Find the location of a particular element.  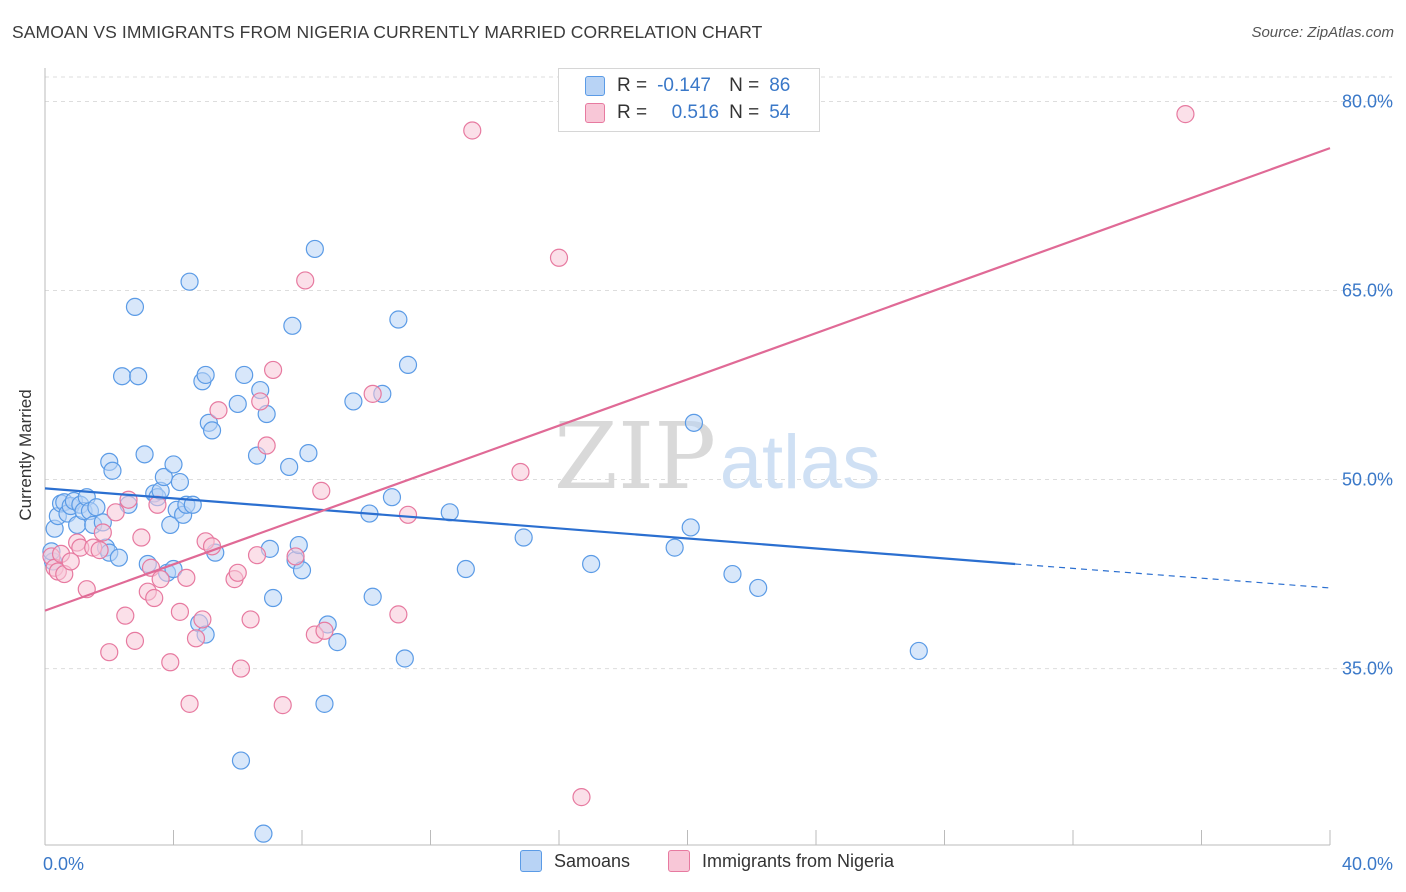

legend-r-value: 0.516 is located at coordinates (695, 112).